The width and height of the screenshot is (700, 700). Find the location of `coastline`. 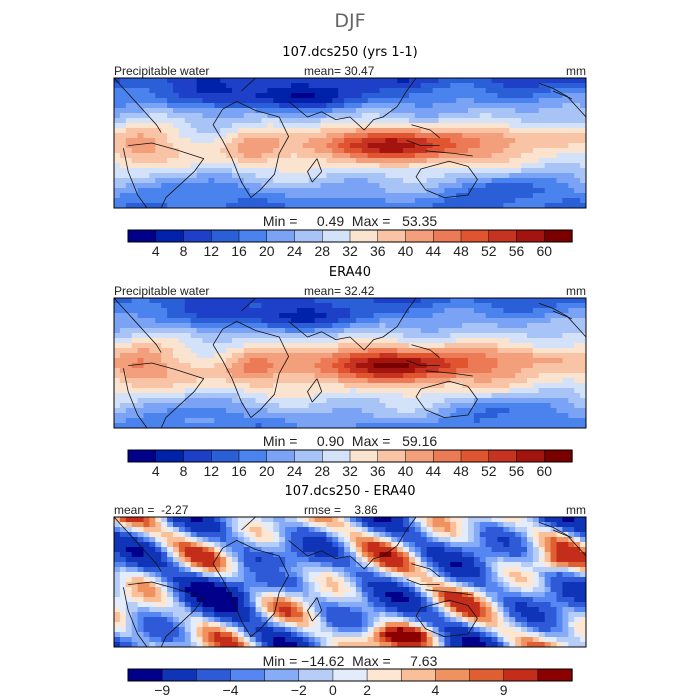

coastline is located at coordinates (166, 395).